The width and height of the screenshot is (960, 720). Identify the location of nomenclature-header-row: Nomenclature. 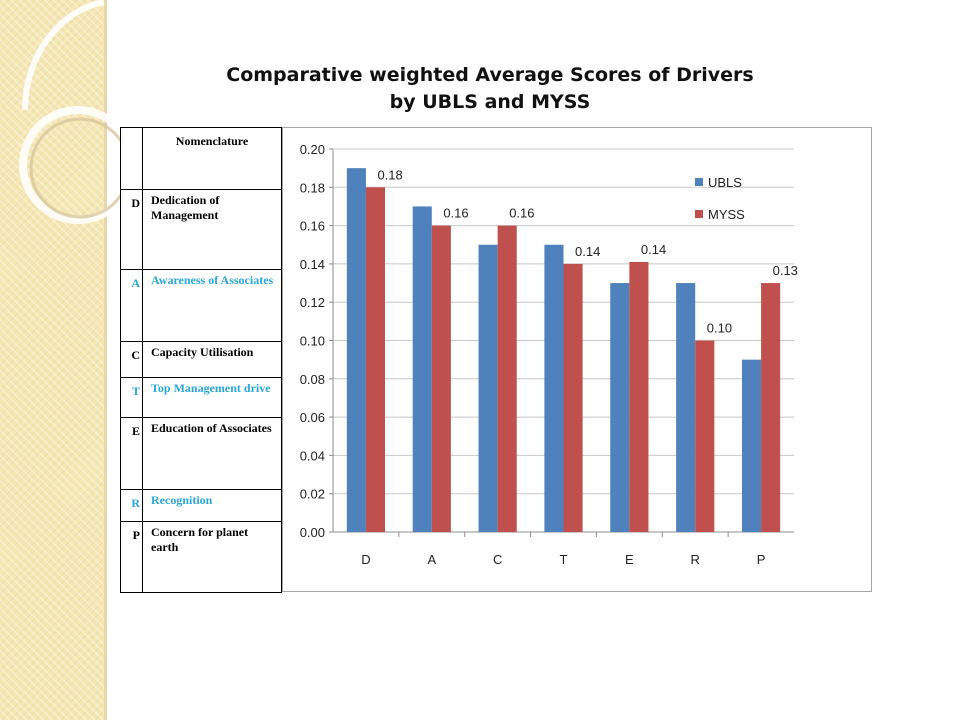
(201, 158).